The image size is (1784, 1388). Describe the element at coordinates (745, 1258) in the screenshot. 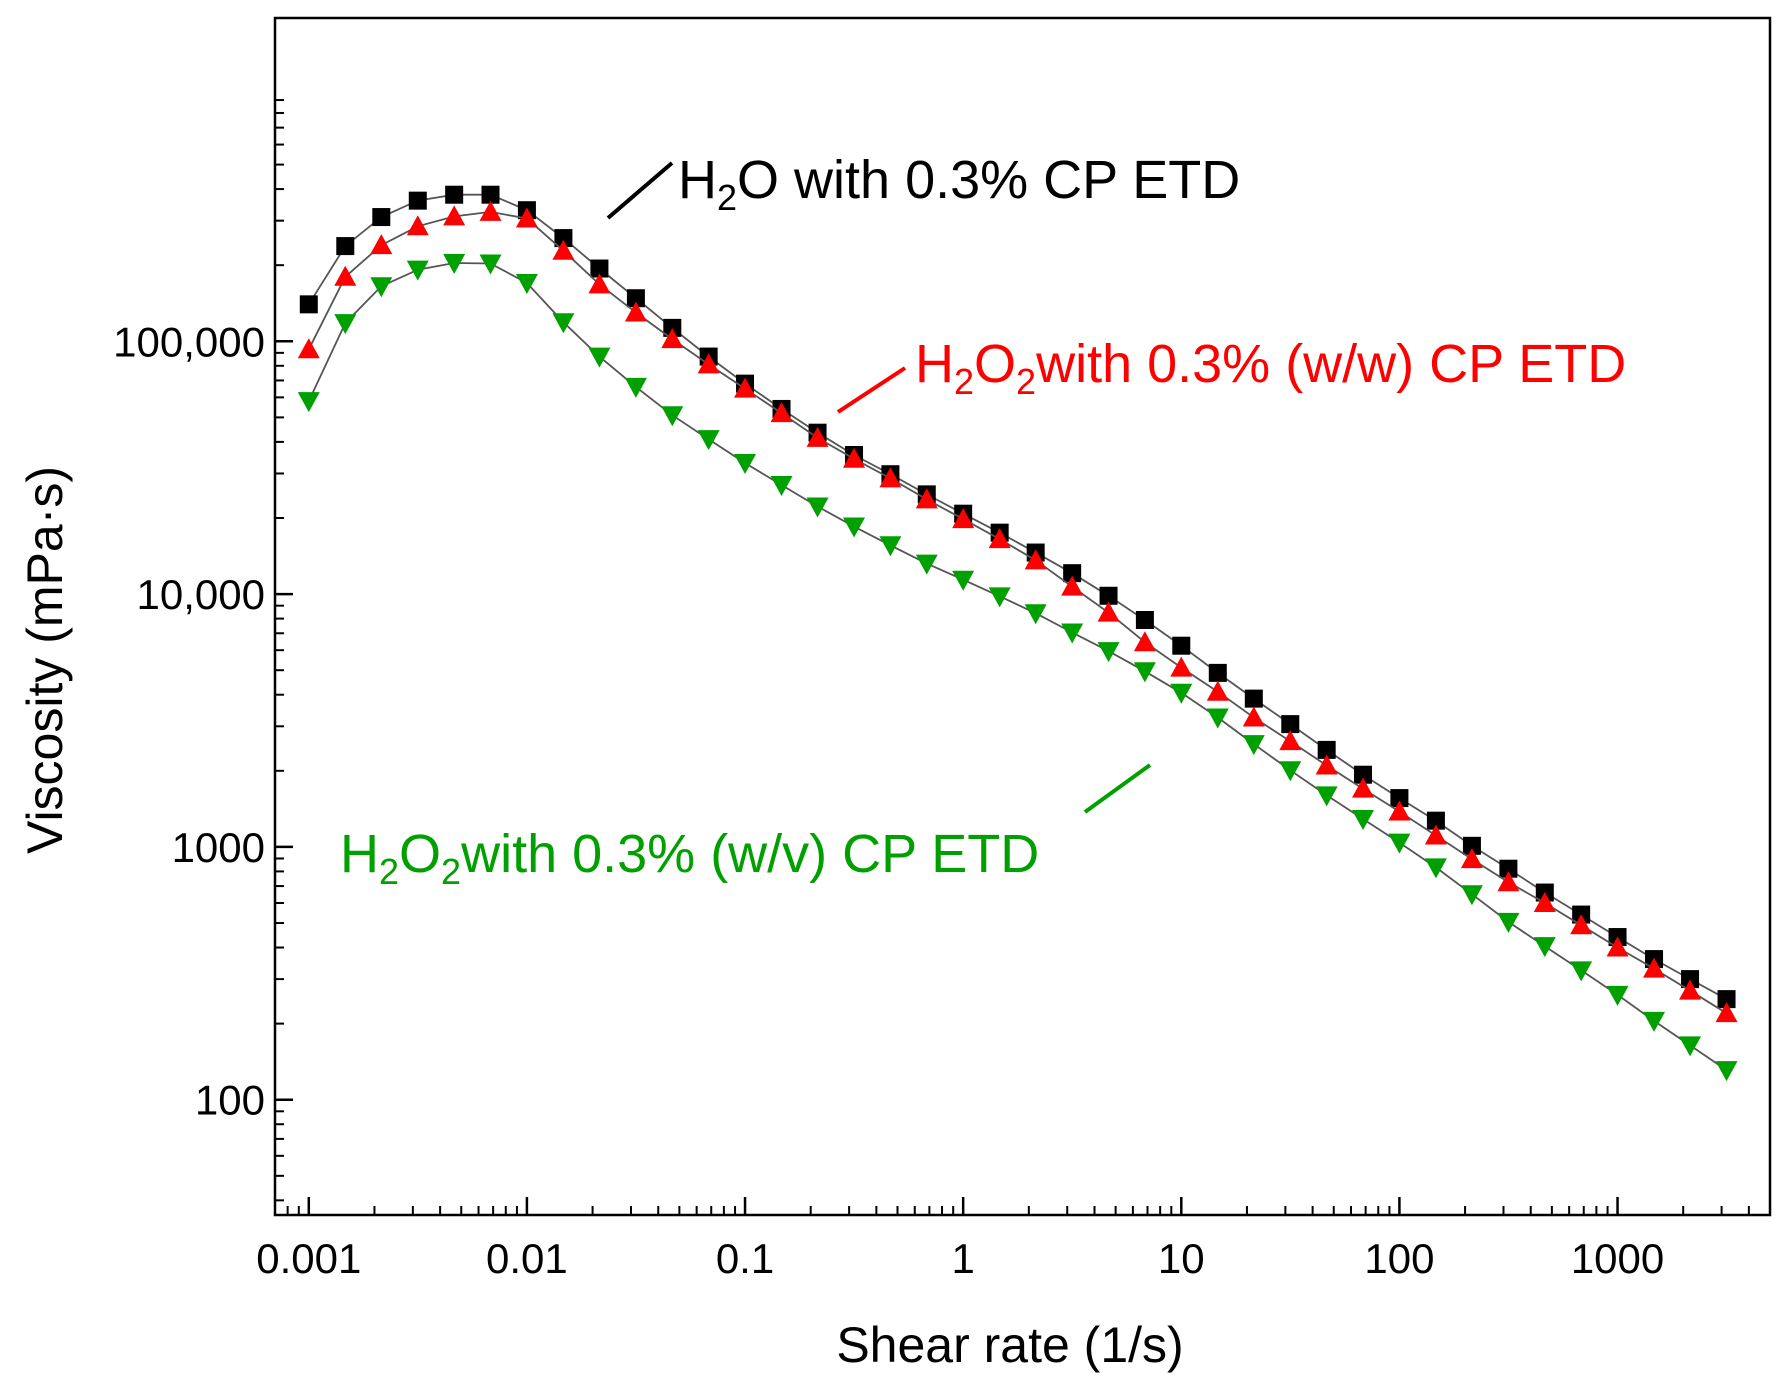

I see `x-tick-label: 0.1` at that location.